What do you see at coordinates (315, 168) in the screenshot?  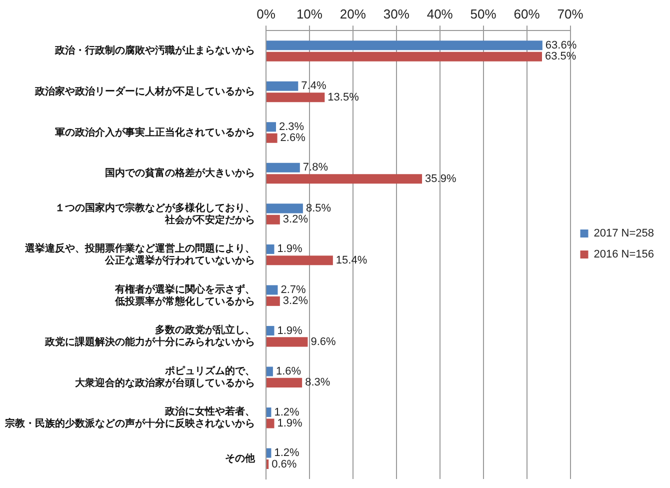 I see `data-label: 7.8%` at bounding box center [315, 168].